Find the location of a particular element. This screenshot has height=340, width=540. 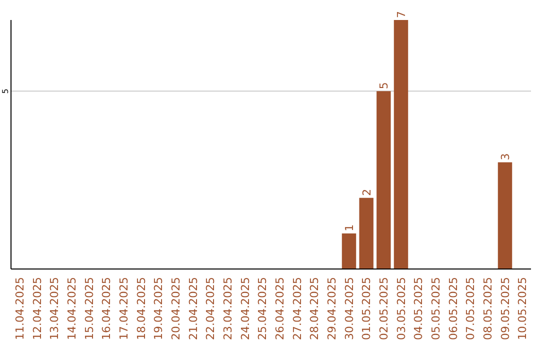

x-tick-label: 15.04.2025 is located at coordinates (89, 308).